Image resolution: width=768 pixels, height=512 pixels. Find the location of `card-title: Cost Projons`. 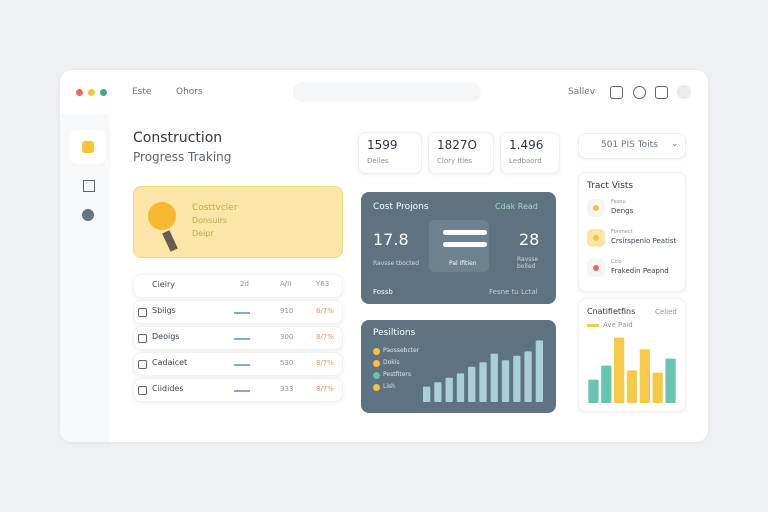

card-title: Cost Projons is located at coordinates (401, 207).